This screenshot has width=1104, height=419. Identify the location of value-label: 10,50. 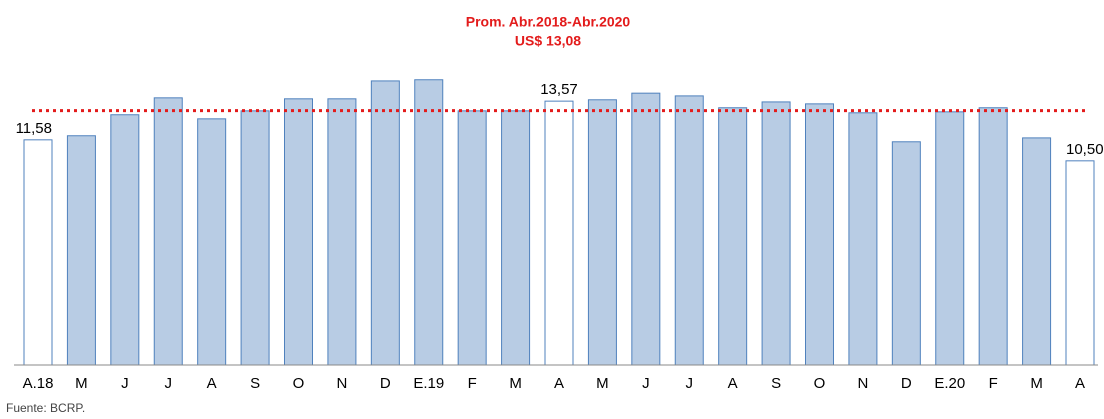
(1085, 149).